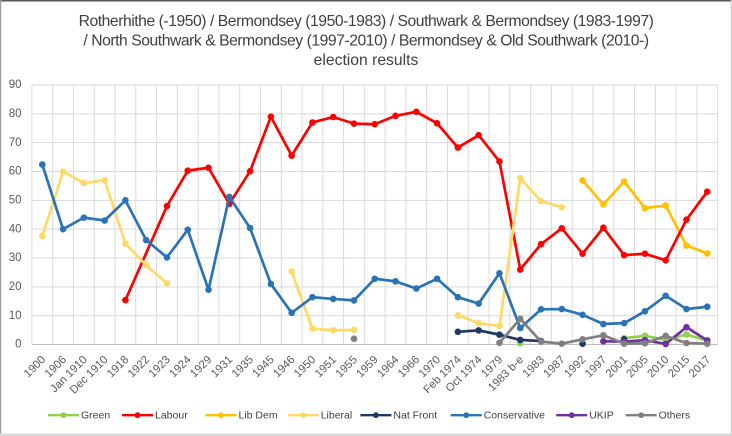 The width and height of the screenshot is (732, 436). What do you see at coordinates (337, 416) in the screenshot?
I see `svg-text: Liberal` at bounding box center [337, 416].